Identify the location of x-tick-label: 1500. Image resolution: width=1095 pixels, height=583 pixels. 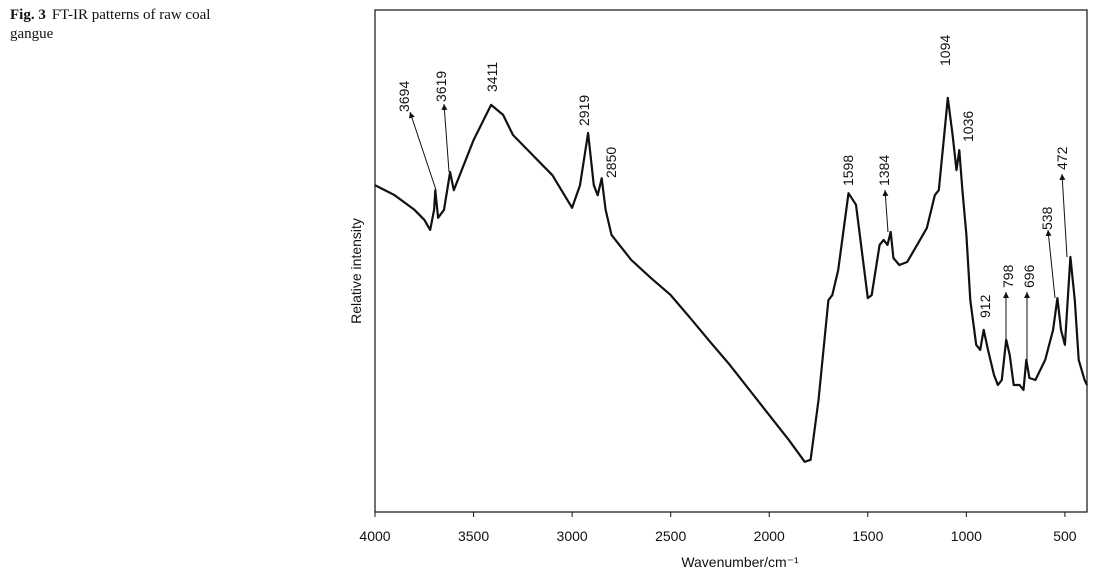
(867, 536).